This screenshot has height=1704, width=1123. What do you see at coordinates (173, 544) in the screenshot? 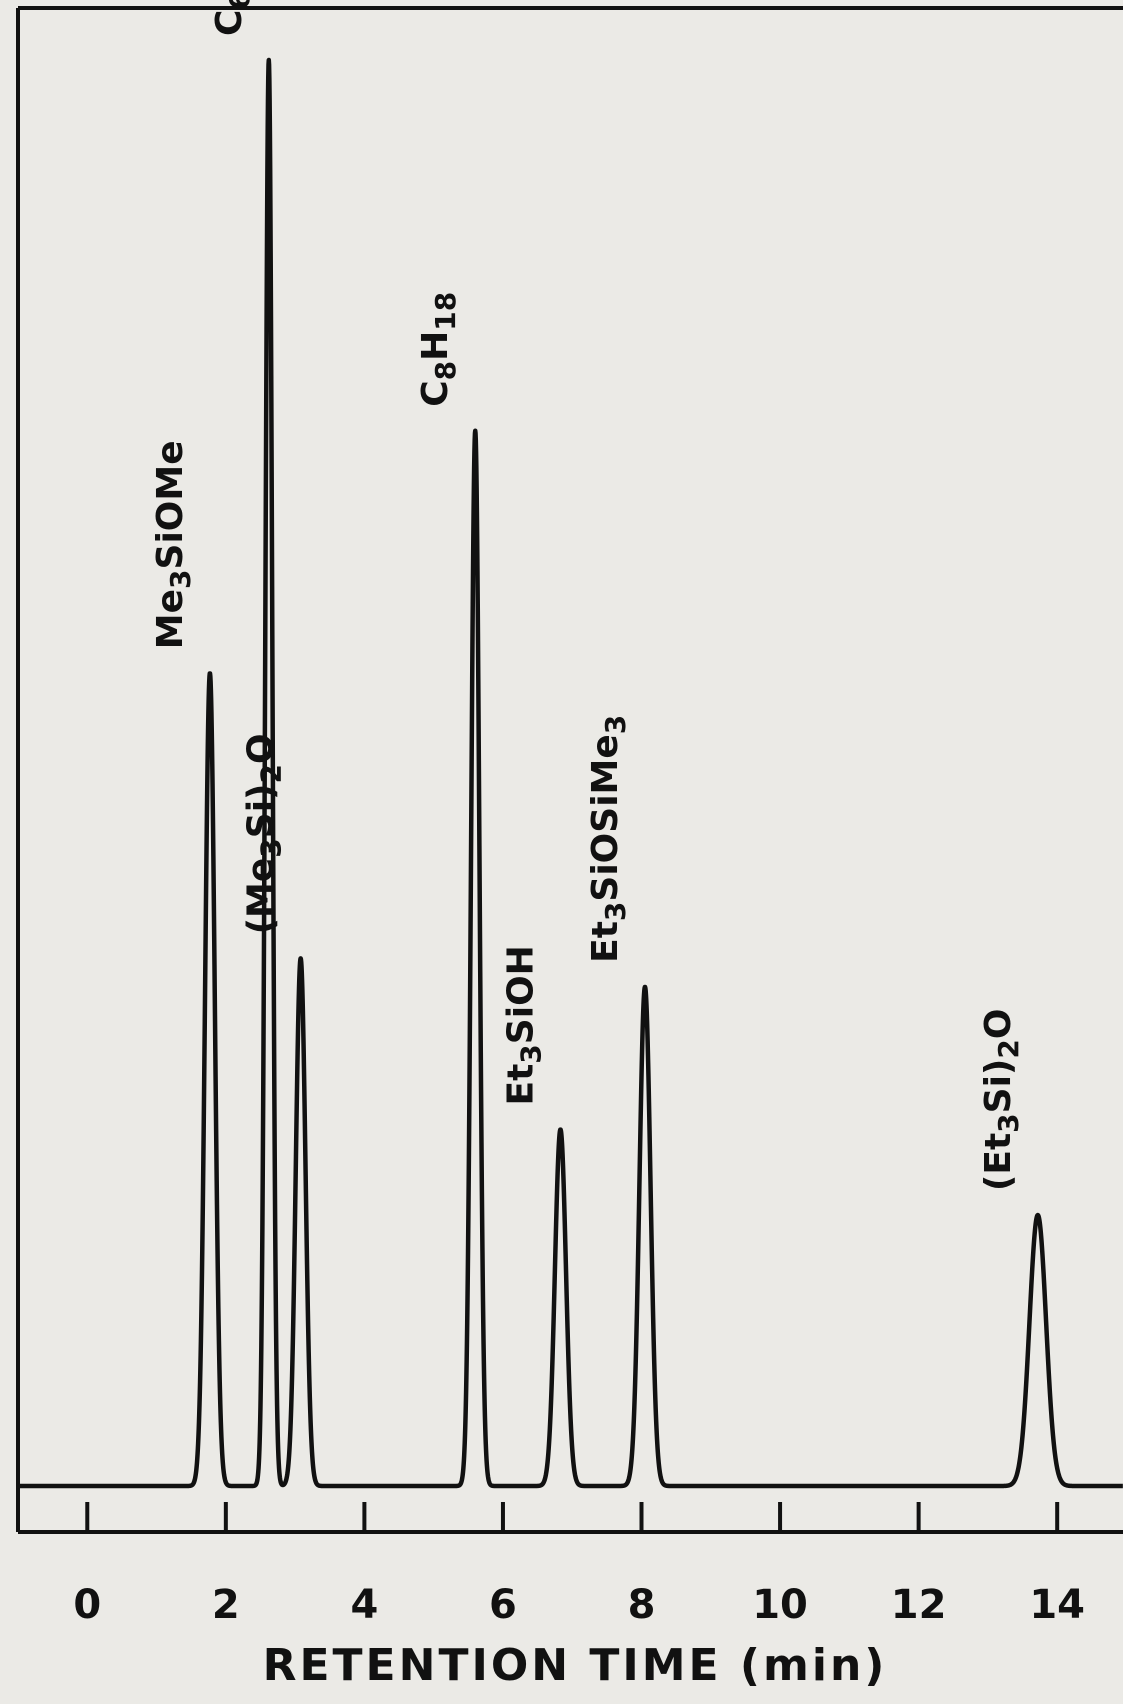
I see `peak-label: Me3SiOMe` at bounding box center [173, 544].